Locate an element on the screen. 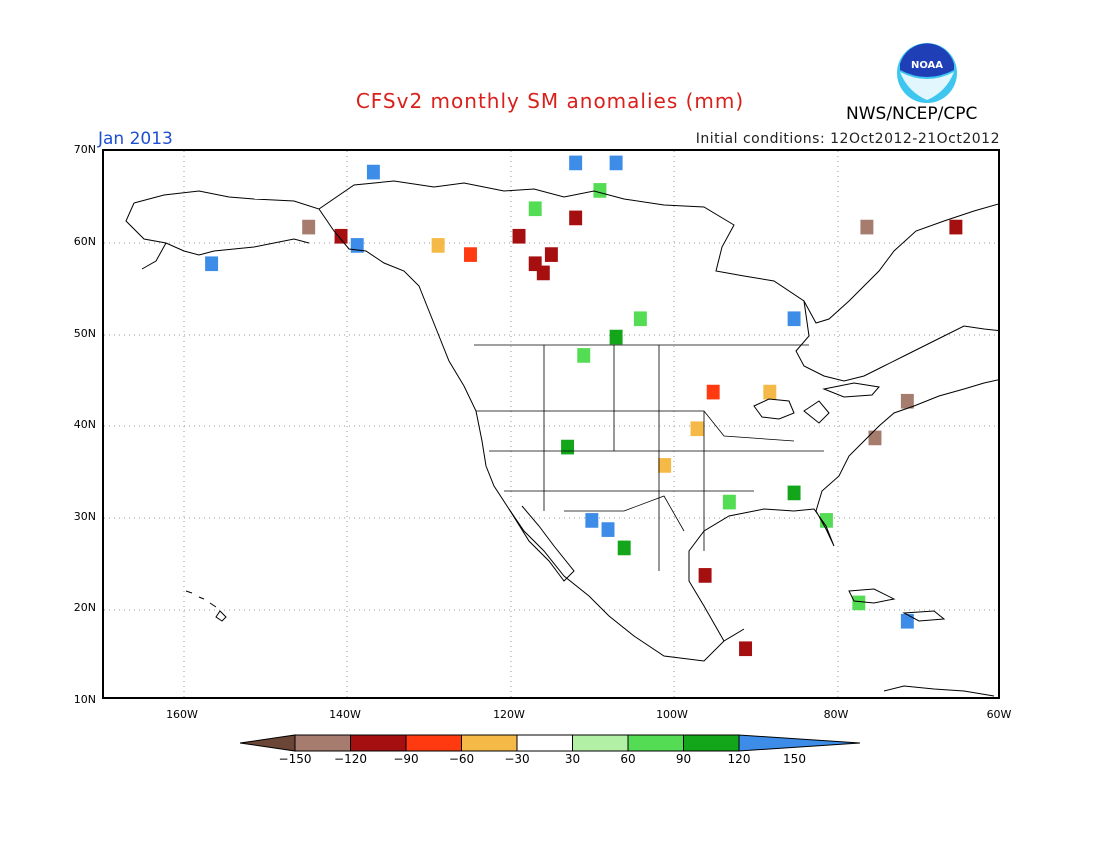 The image size is (1100, 850). lon-label-80w: 80W is located at coordinates (836, 714).